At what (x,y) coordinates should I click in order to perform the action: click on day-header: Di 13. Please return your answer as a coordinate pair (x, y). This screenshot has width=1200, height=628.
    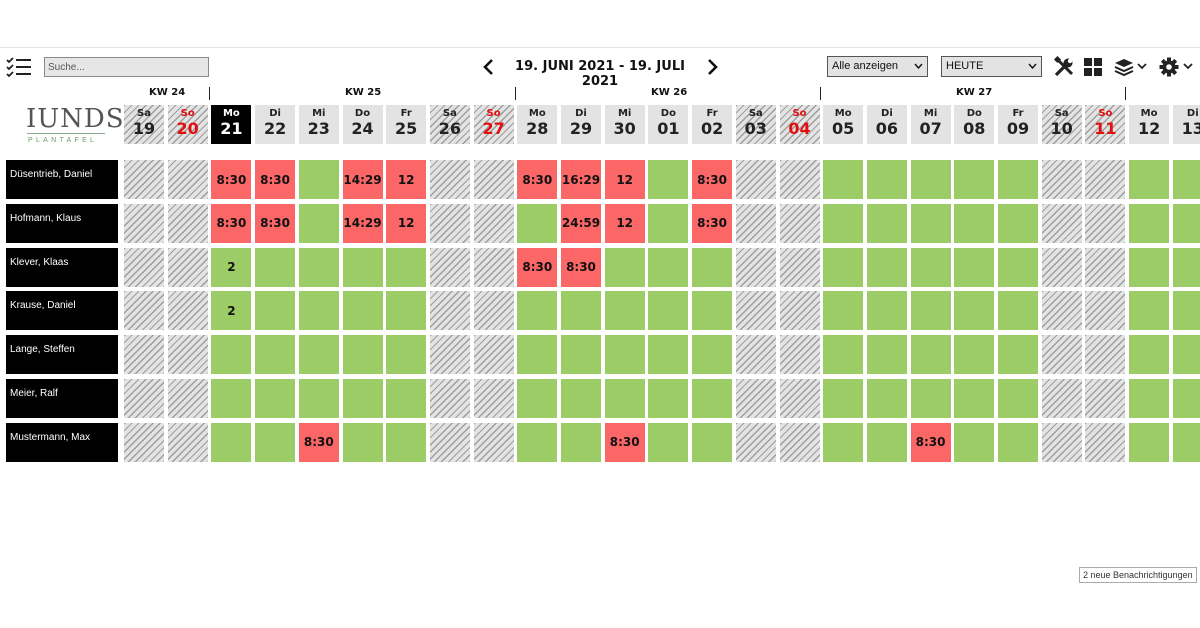
    Looking at the image, I should click on (1186, 124).